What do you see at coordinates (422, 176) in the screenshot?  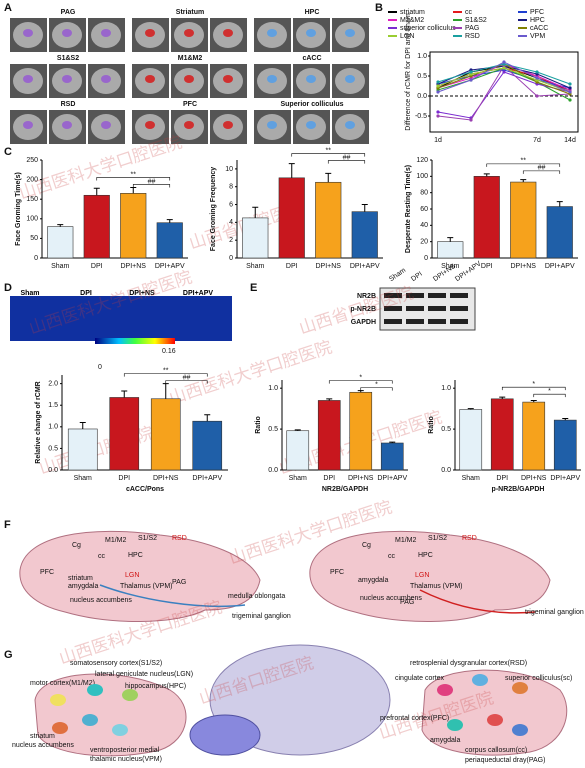 I see `y-tick-label: 100` at bounding box center [422, 176].